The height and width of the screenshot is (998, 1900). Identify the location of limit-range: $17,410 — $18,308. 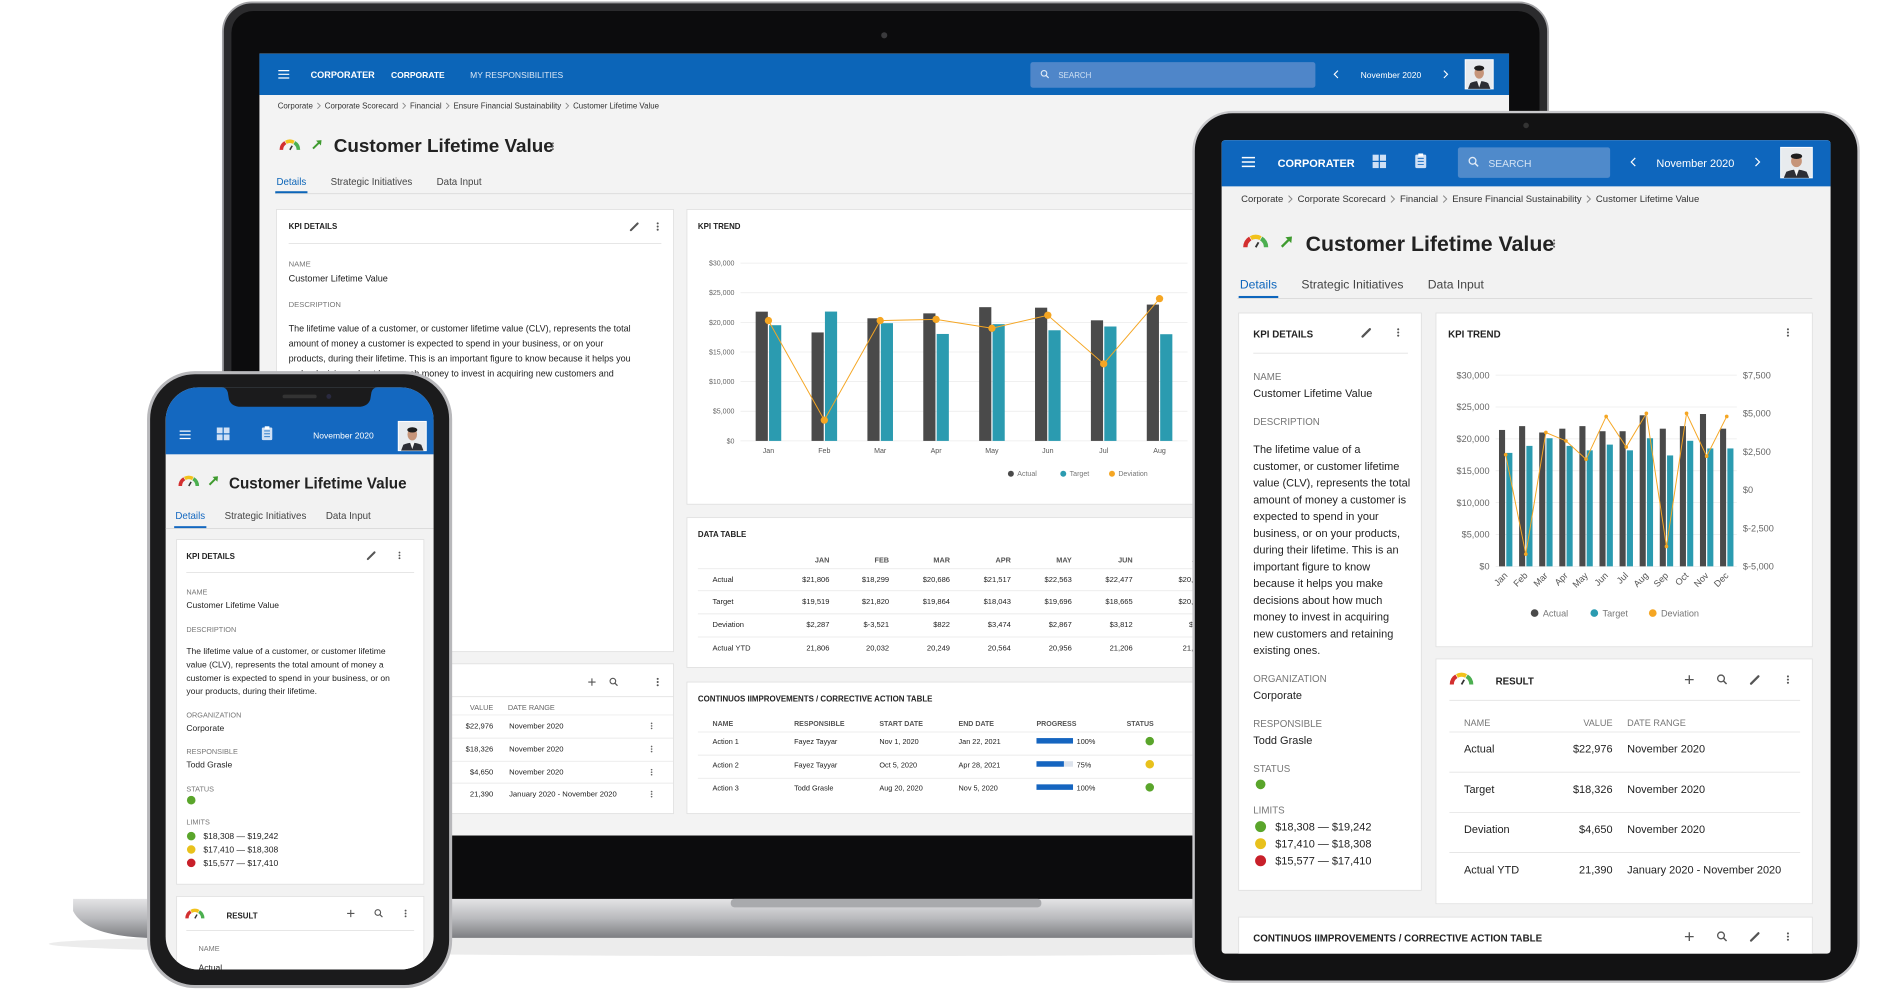
(240, 850).